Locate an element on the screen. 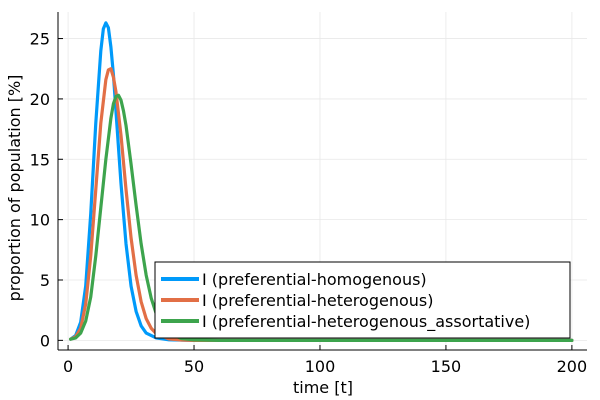 This screenshot has width=600, height=400. y-tick-label: 5 is located at coordinates (45, 280).